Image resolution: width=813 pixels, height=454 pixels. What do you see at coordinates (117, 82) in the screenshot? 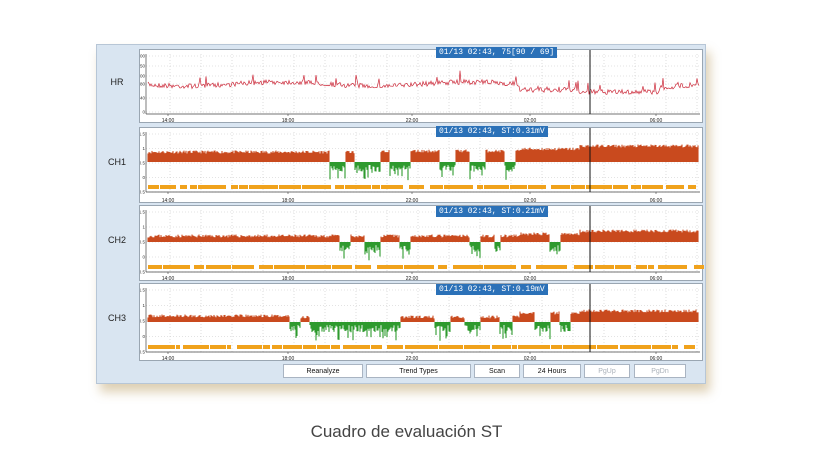
I see `channel-label-hr: HR` at bounding box center [117, 82].